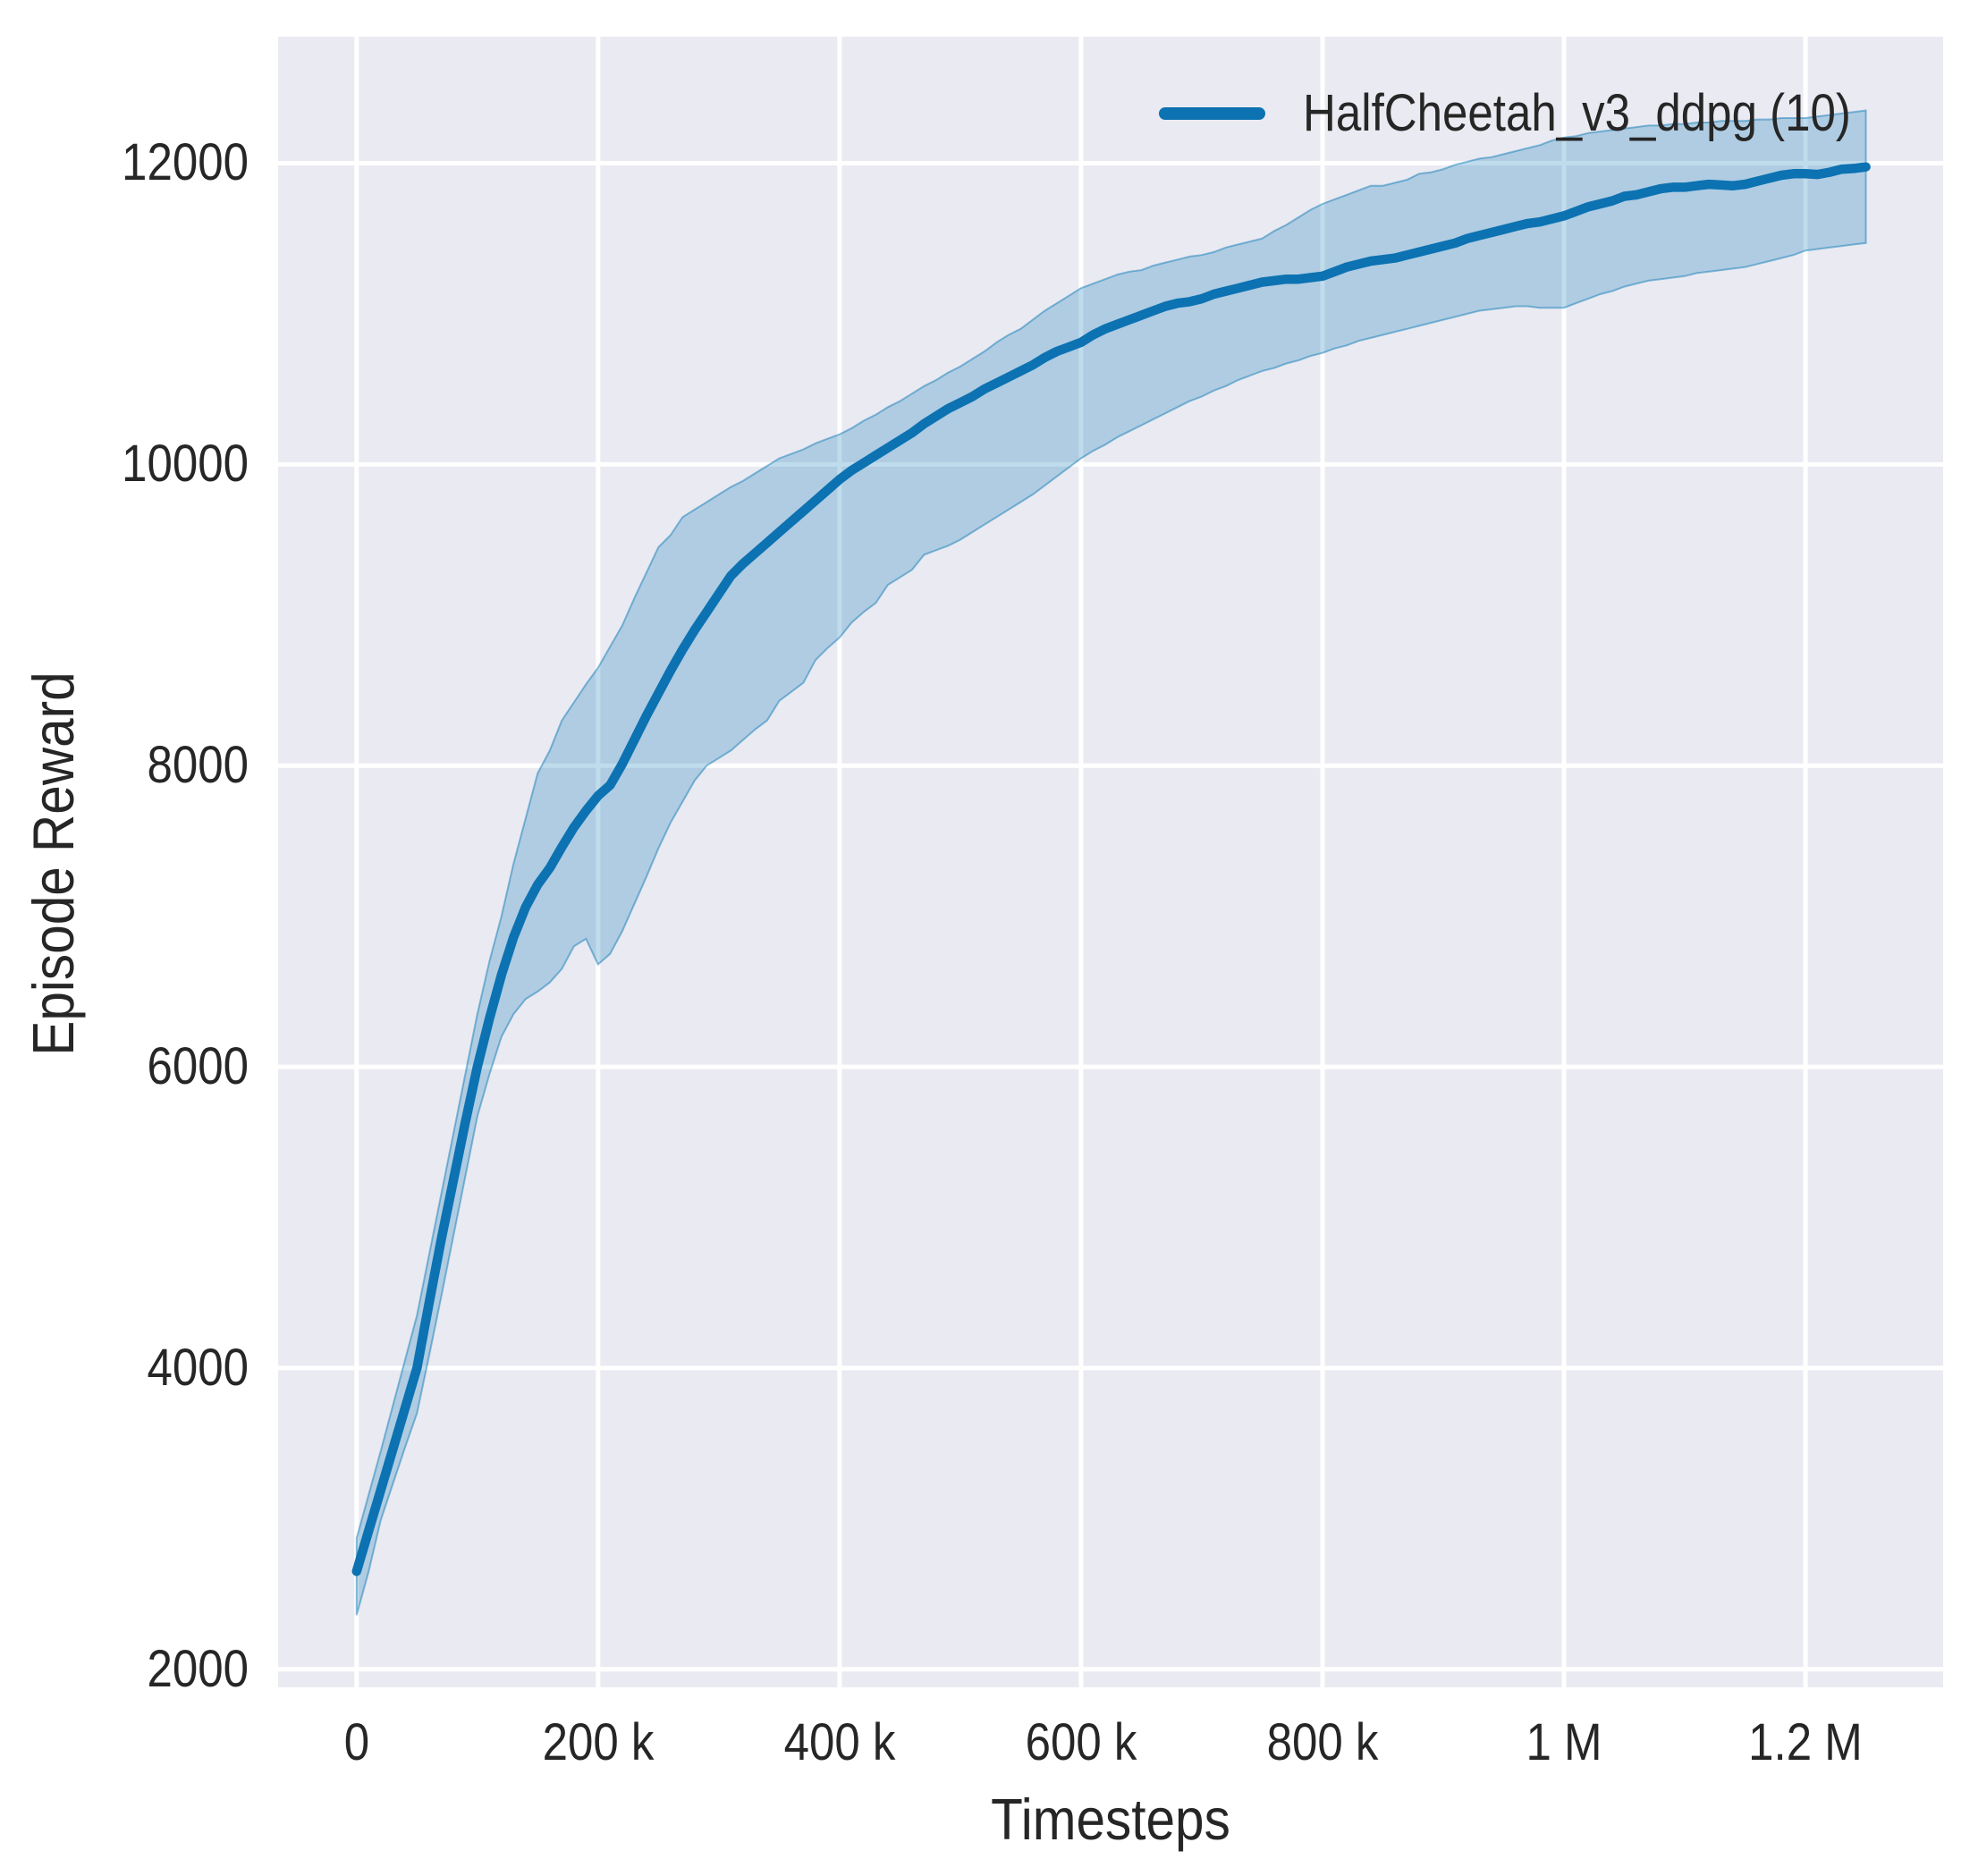 The width and height of the screenshot is (1978, 1876). I want to click on x-tick-label: 400 k, so click(839, 1742).